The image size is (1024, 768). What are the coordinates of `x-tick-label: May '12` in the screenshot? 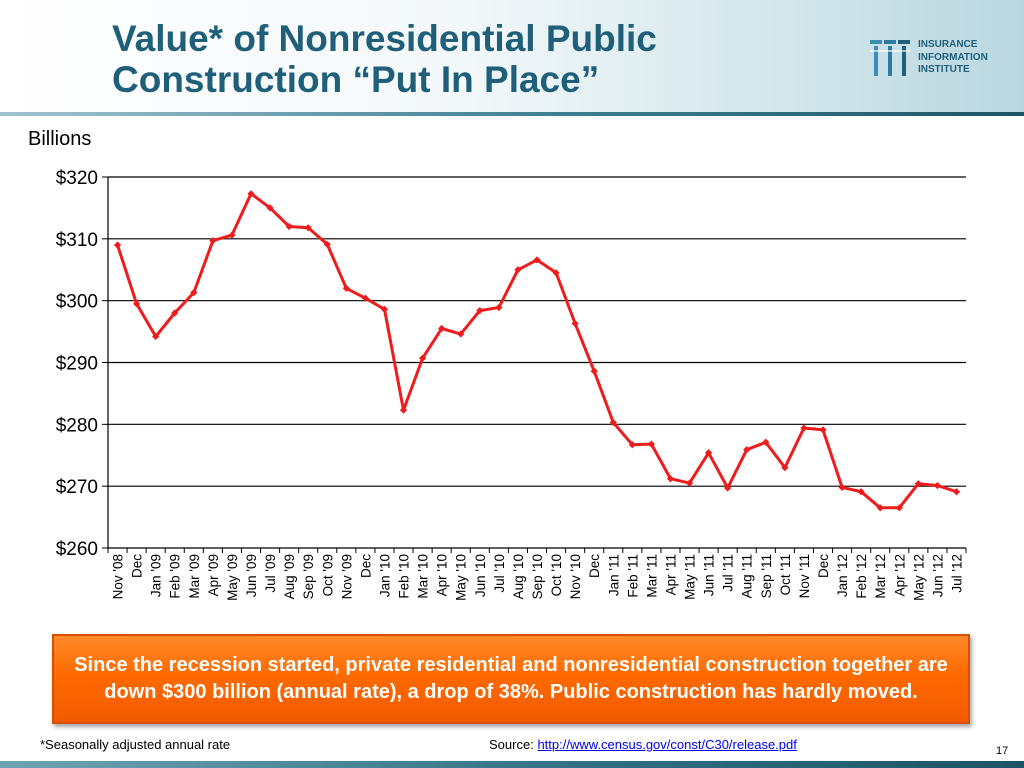 It's located at (918, 577).